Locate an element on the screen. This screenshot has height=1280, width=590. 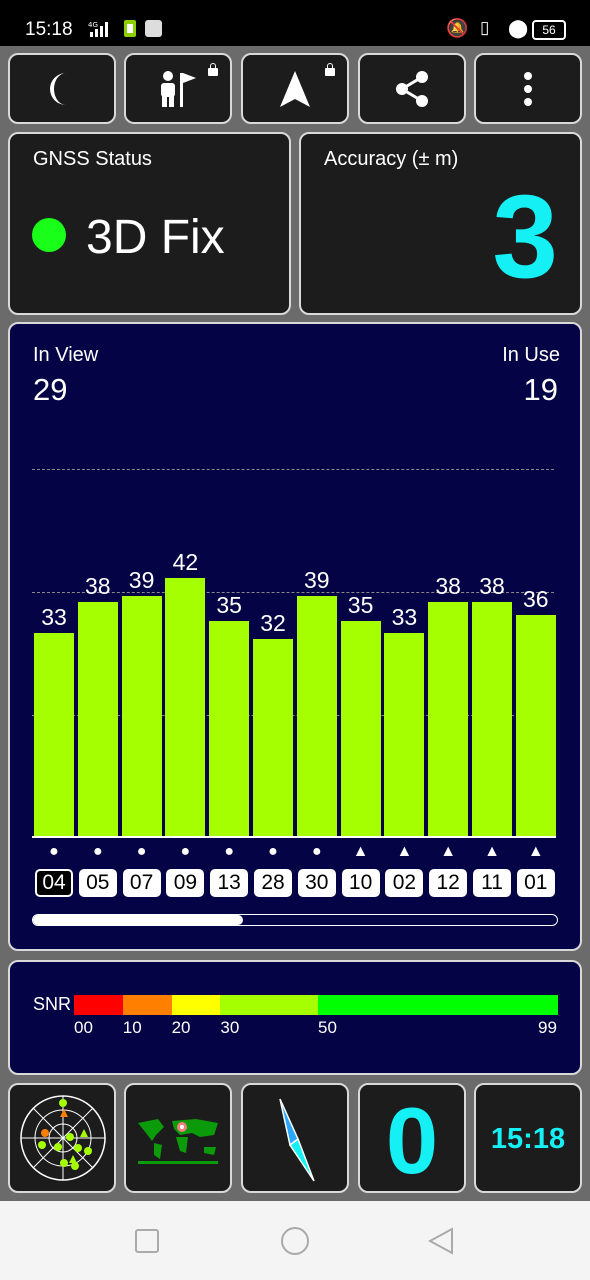
satellite-prn-label: 01 is located at coordinates (535, 883).